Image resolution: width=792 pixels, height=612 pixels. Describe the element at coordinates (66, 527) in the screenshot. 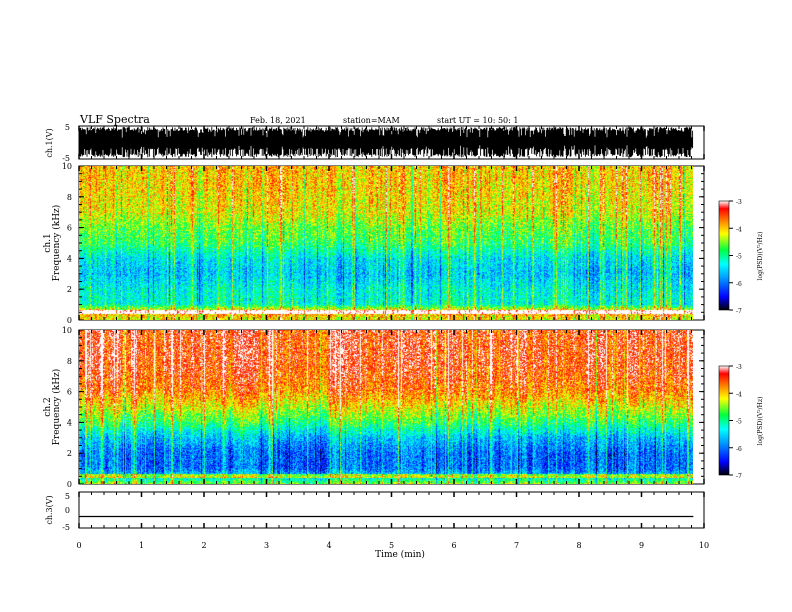

I see `ch3-ytick-bottom: -5` at that location.